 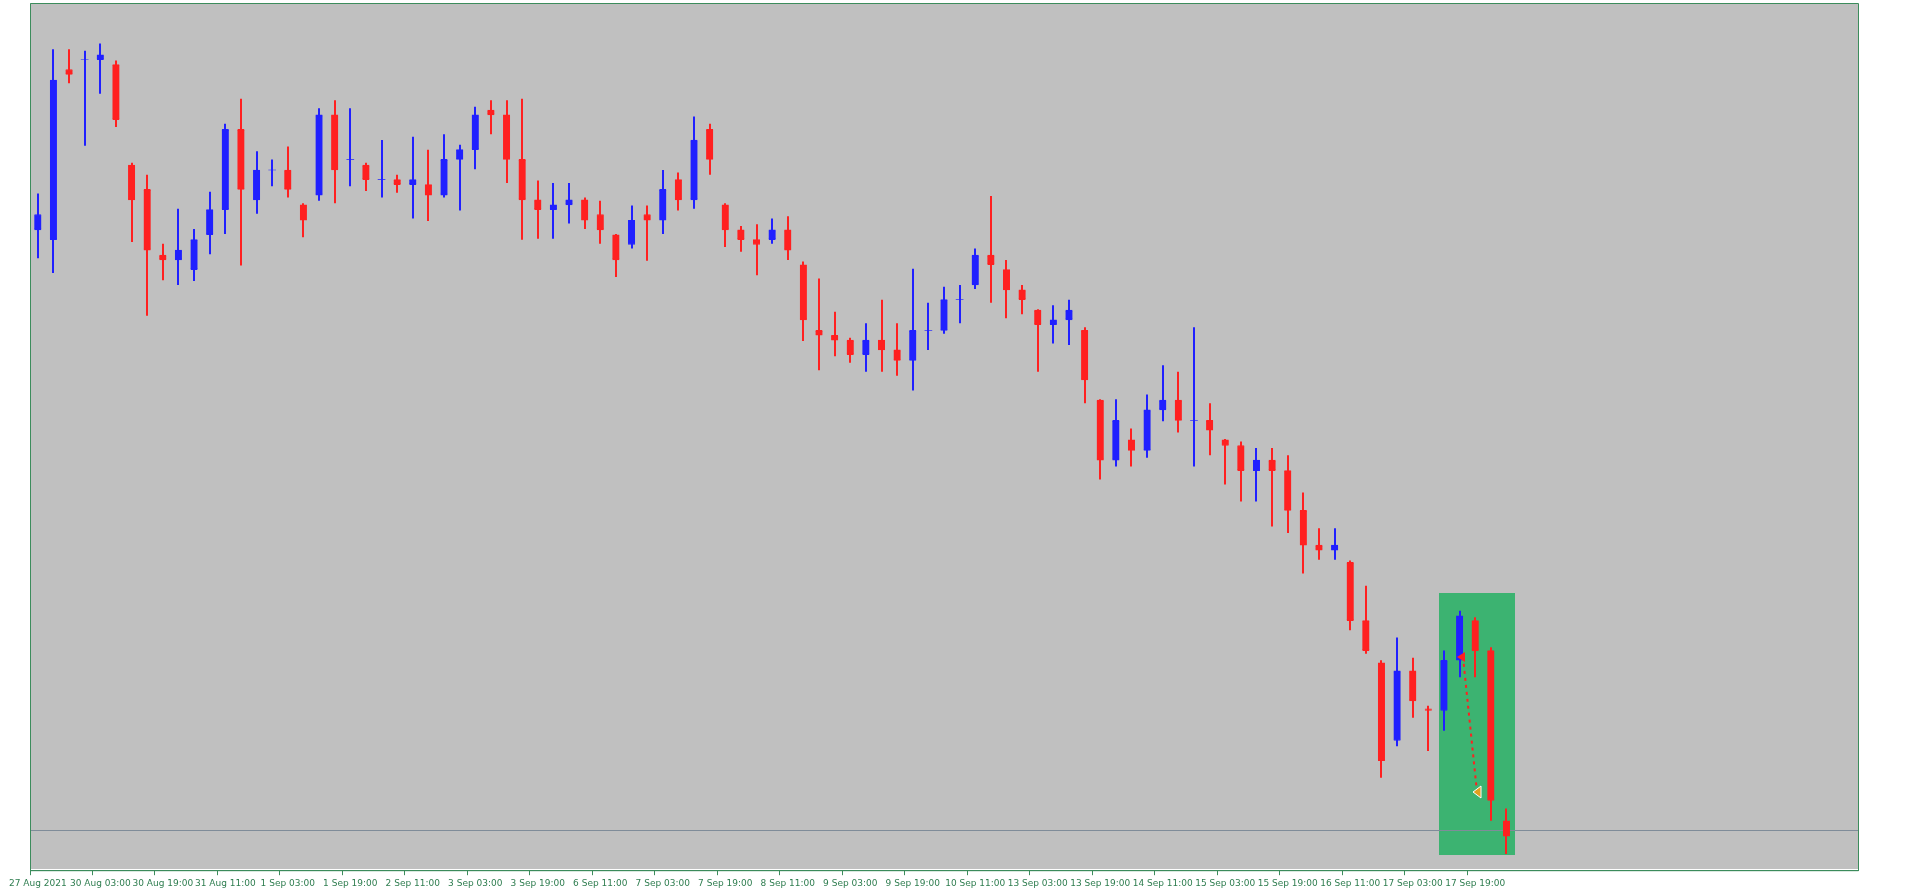 I want to click on x-tick-label: 2 Sep 11:00, so click(x=413, y=882).